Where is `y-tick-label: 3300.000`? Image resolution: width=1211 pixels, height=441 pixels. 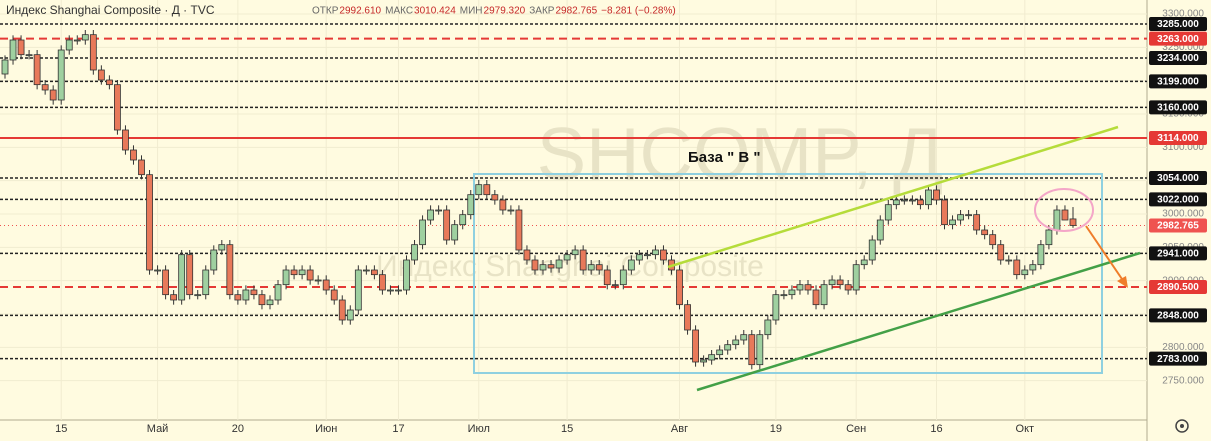
y-tick-label: 3300.000 is located at coordinates (1183, 14).